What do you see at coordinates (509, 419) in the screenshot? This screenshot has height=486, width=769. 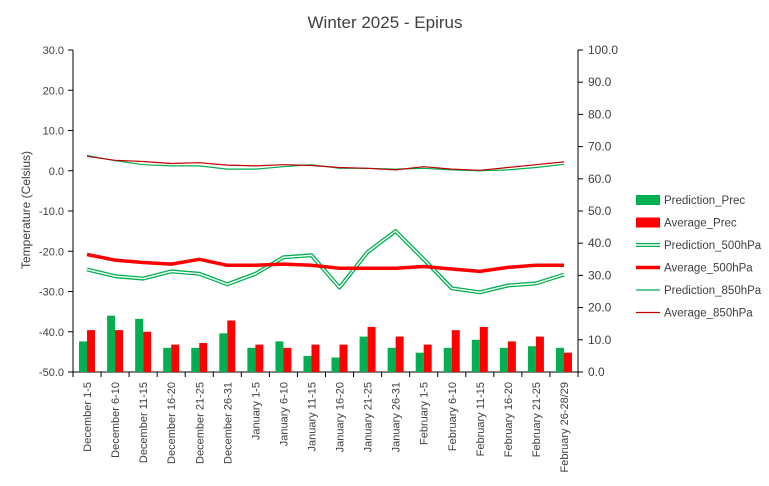 I see `x-tick-label: February 16-20` at bounding box center [509, 419].